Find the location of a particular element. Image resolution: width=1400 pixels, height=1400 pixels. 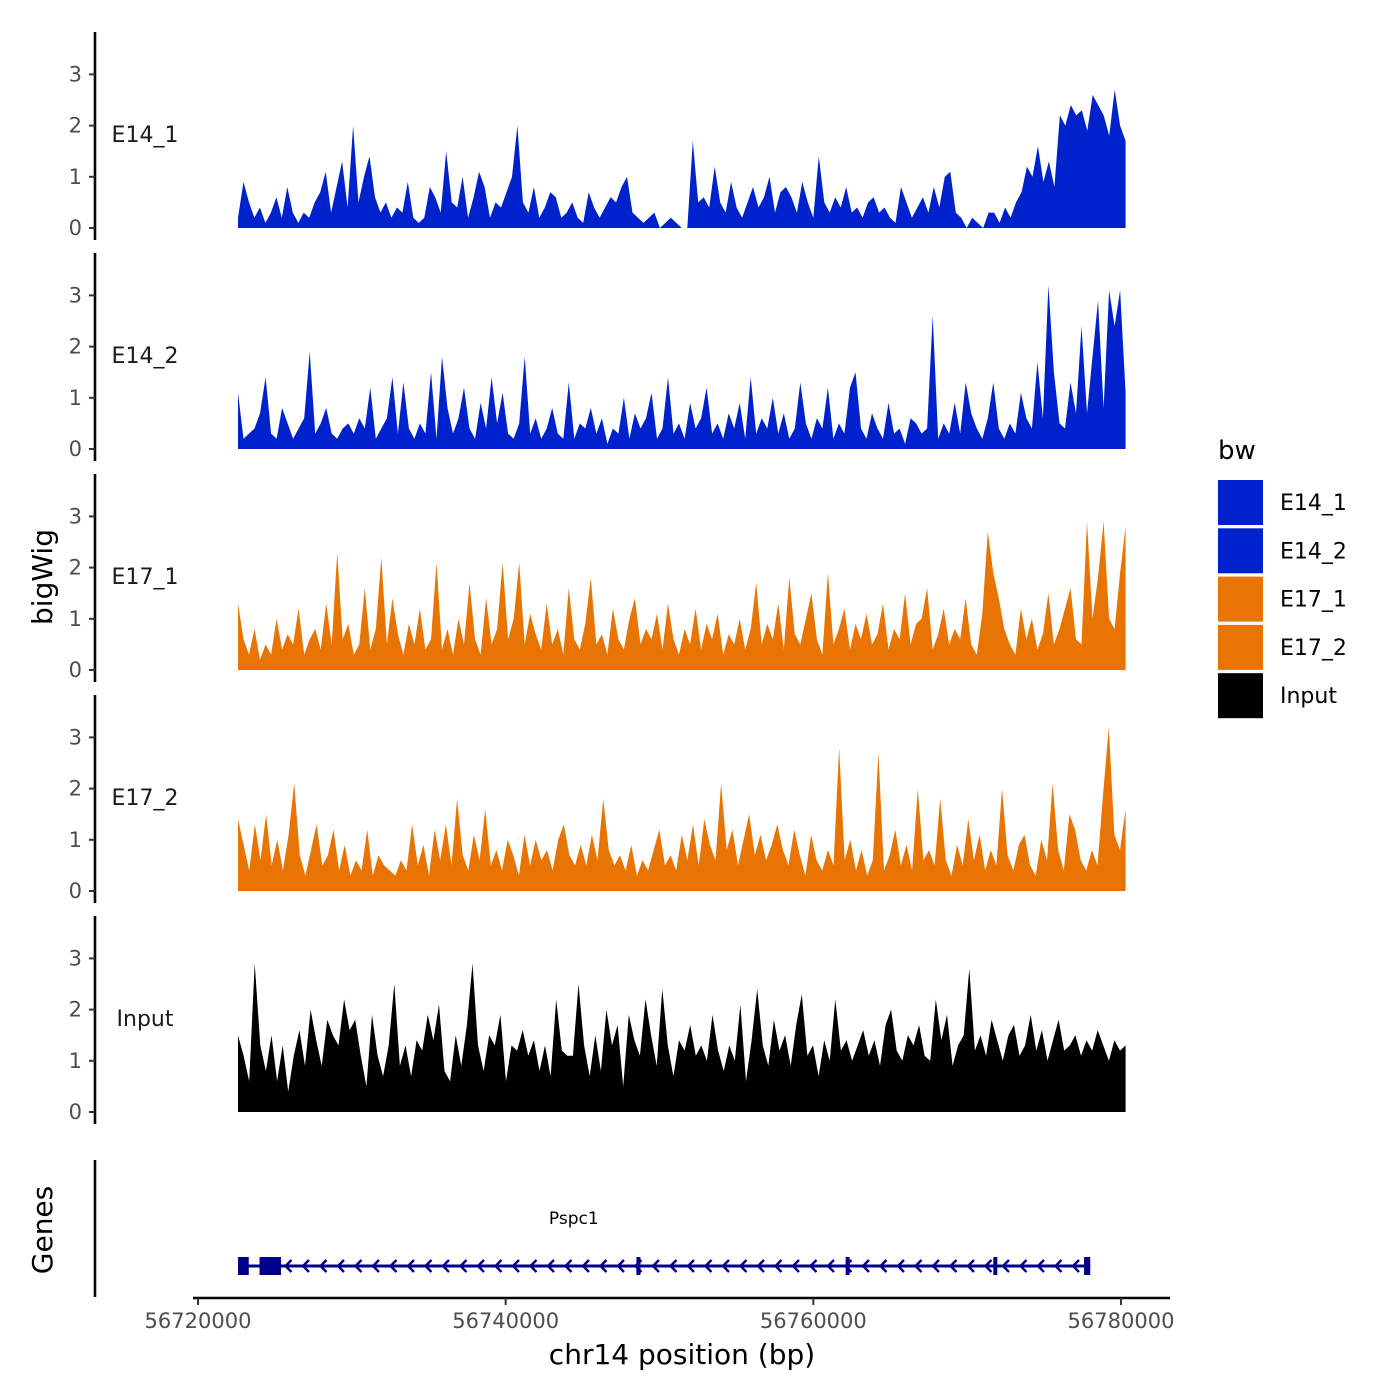

x-tick-label: 56720000 is located at coordinates (198, 1321).